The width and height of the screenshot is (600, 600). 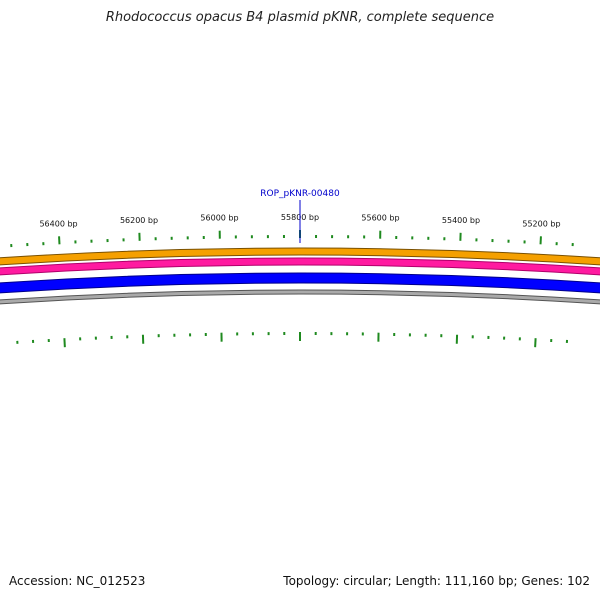 I want to click on outer-tick-ring, so click(x=292, y=239).